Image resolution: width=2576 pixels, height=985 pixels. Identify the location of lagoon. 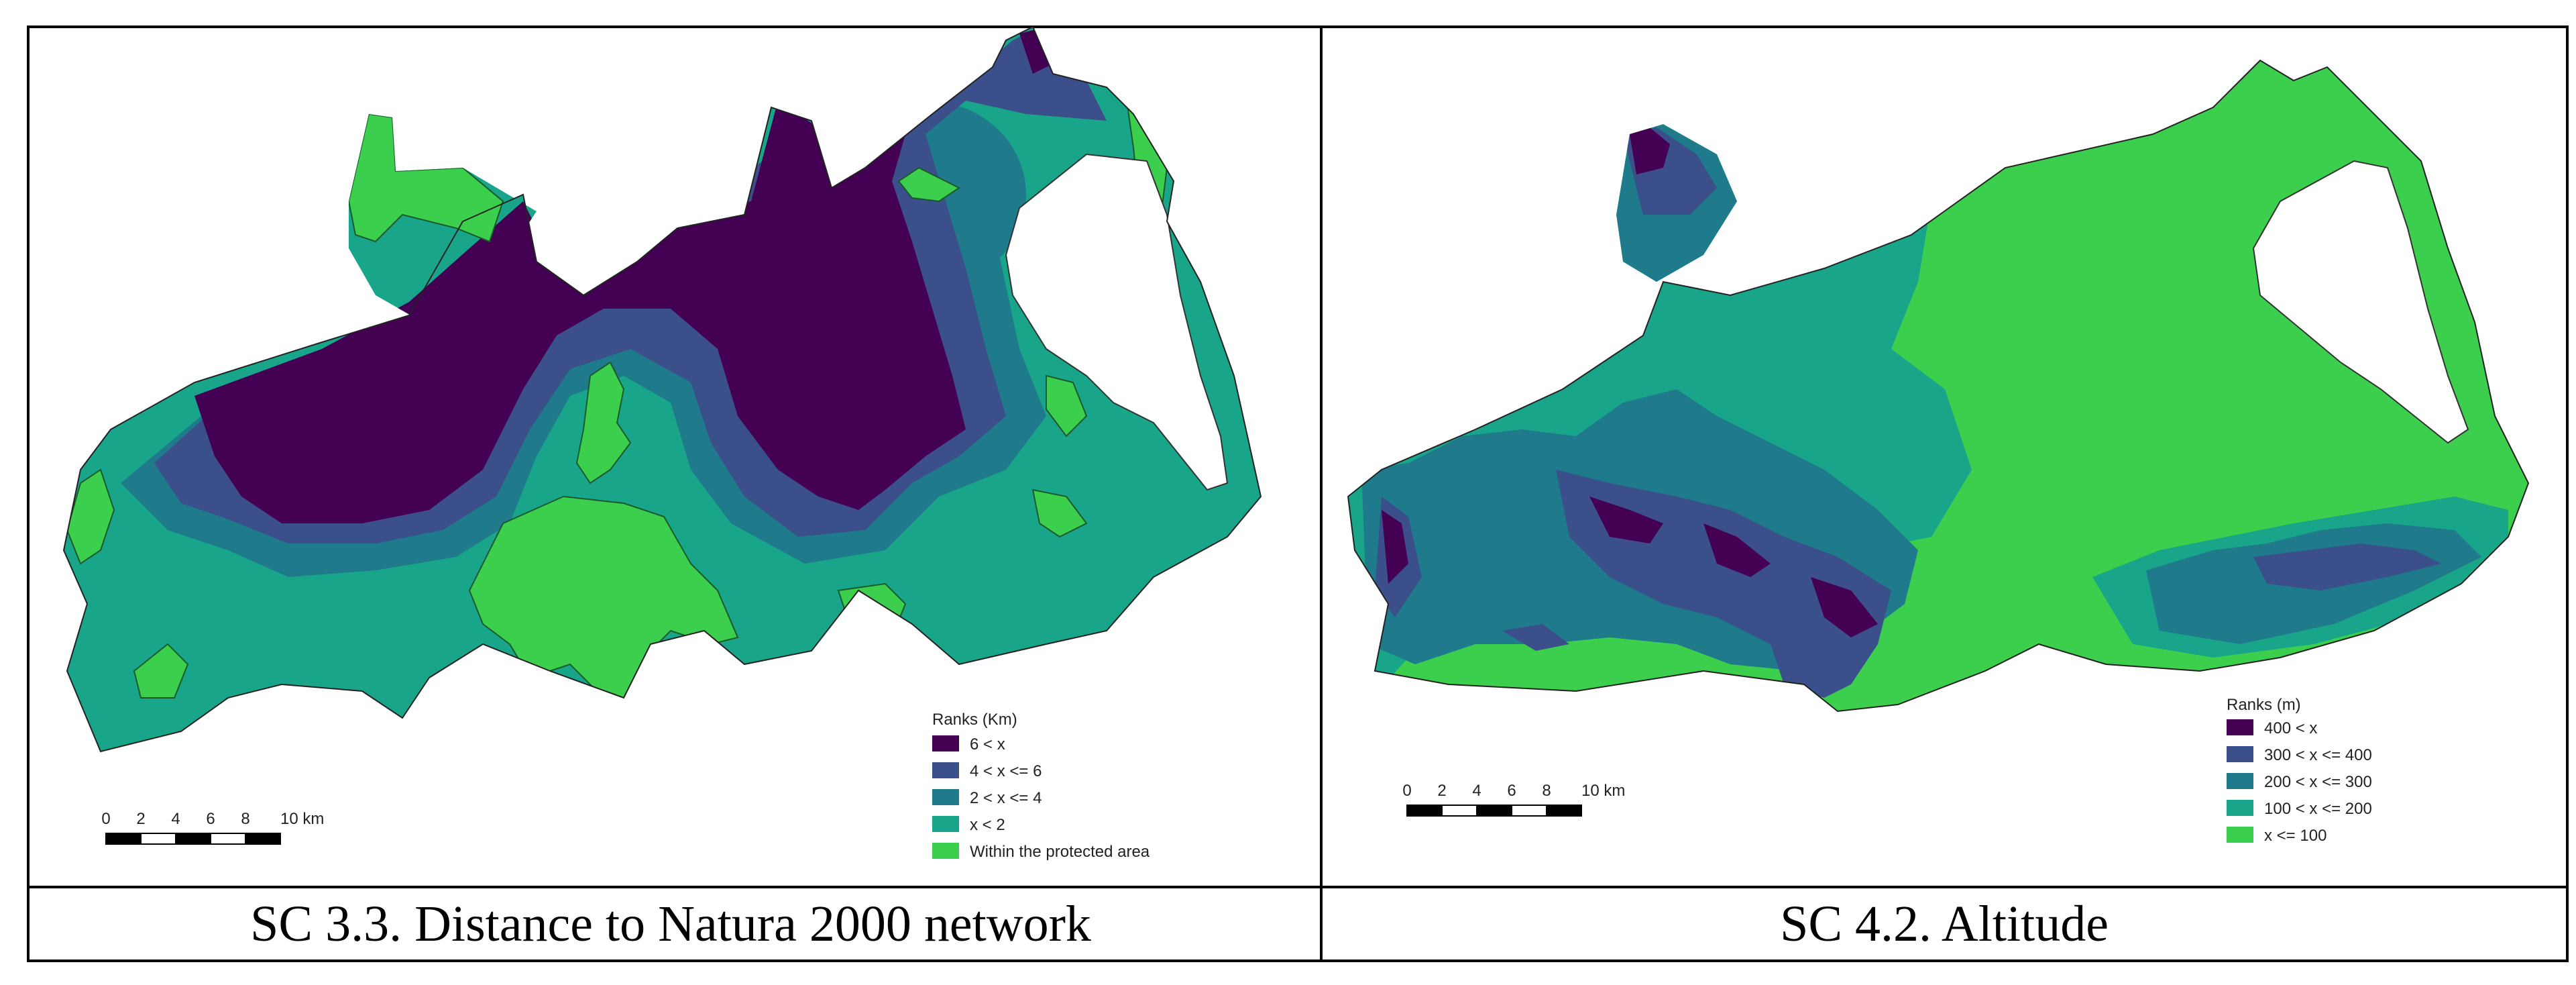
(1117, 322).